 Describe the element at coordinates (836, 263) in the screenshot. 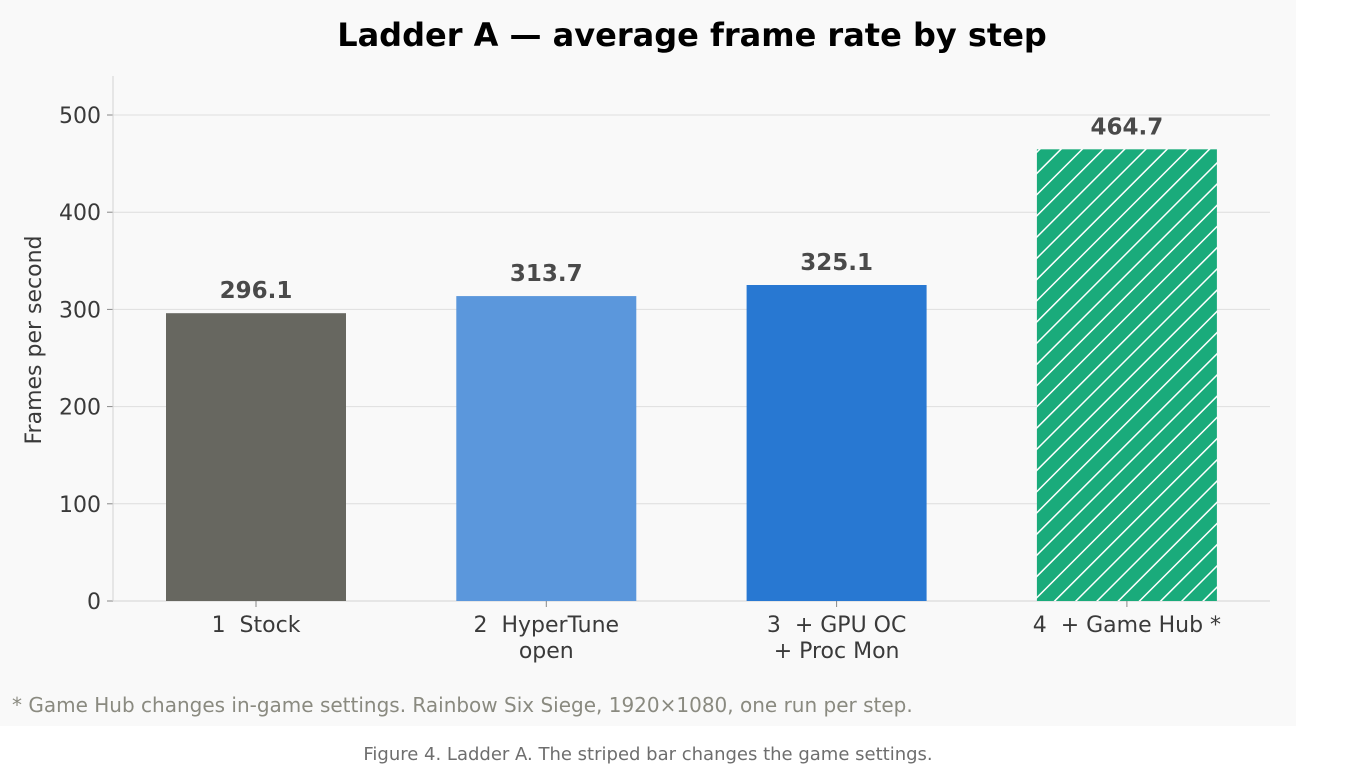

I see `bar-value-label: 325.1` at that location.